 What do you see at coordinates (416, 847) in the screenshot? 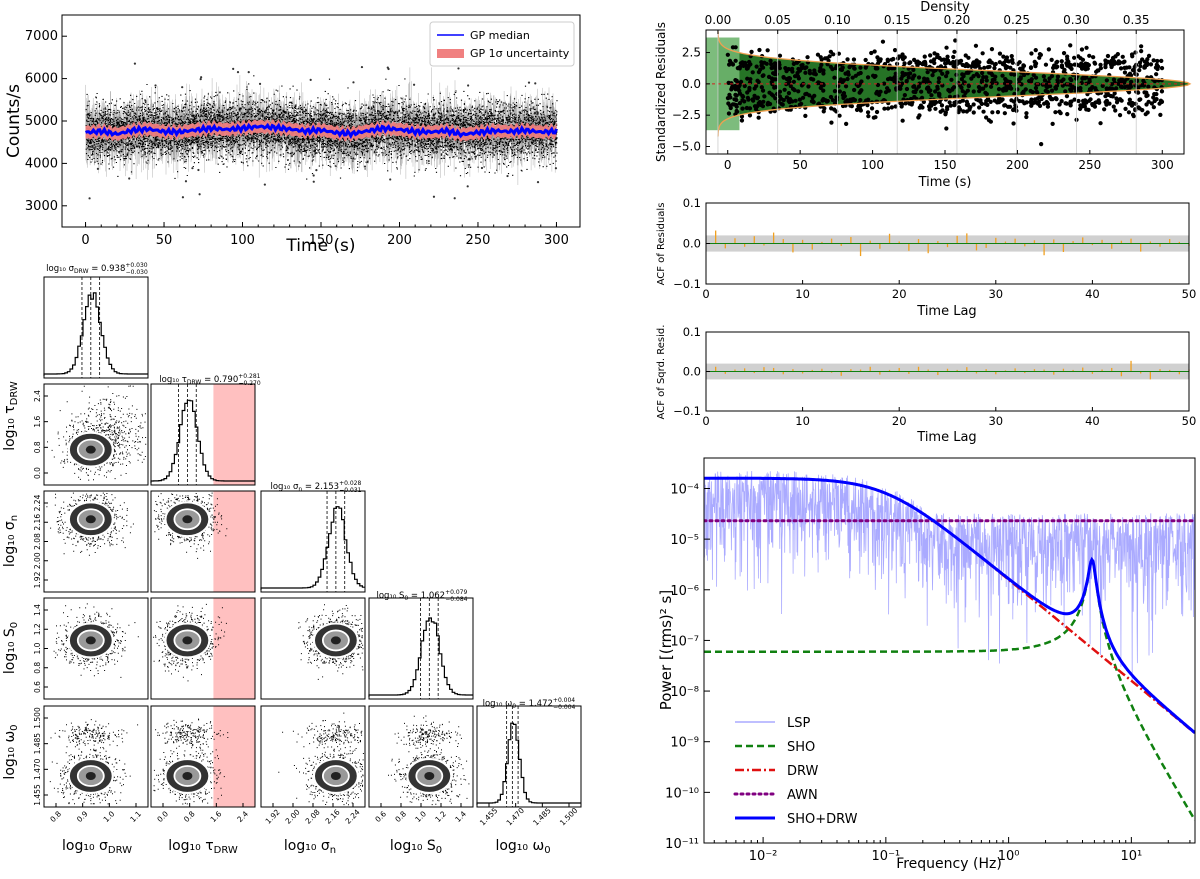
I see `corner-xlabel-s0: log₁₀ S0` at bounding box center [416, 847].